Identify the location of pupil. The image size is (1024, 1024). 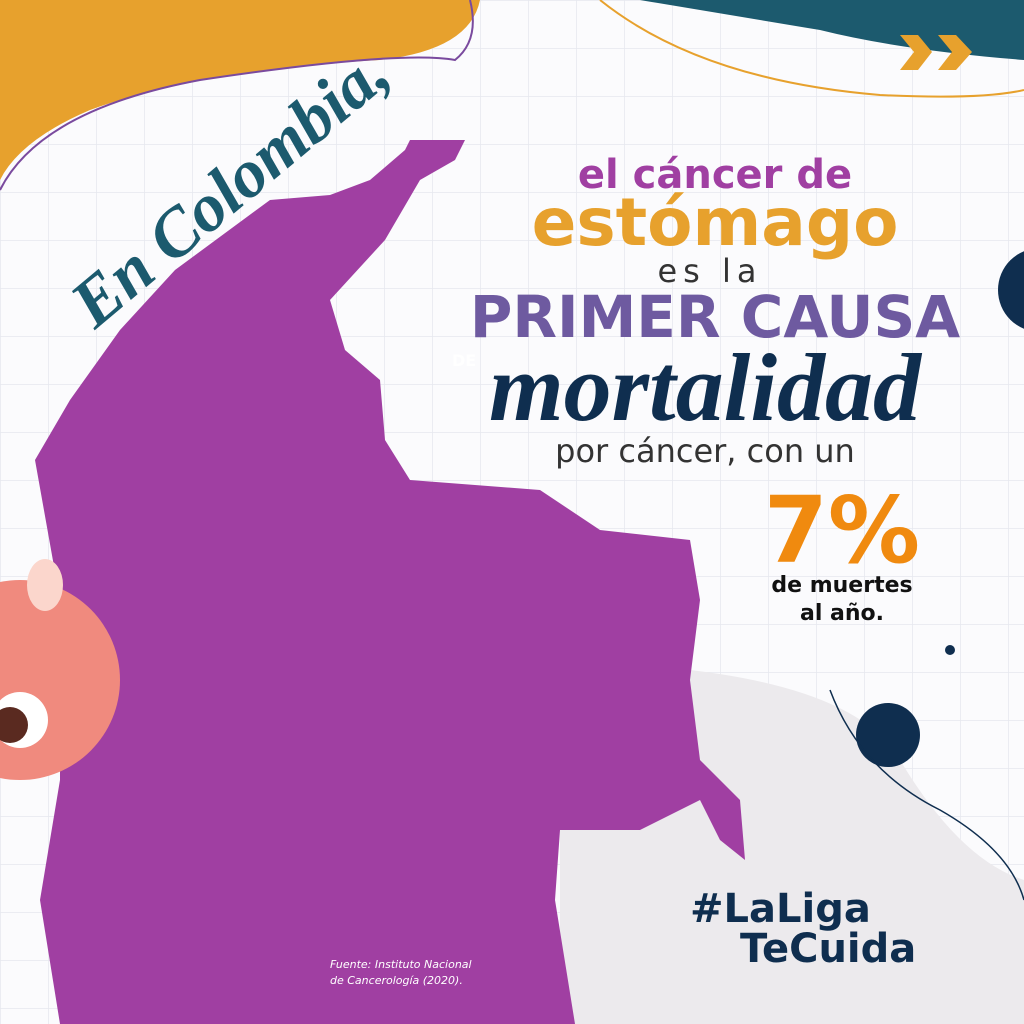
(14, 725).